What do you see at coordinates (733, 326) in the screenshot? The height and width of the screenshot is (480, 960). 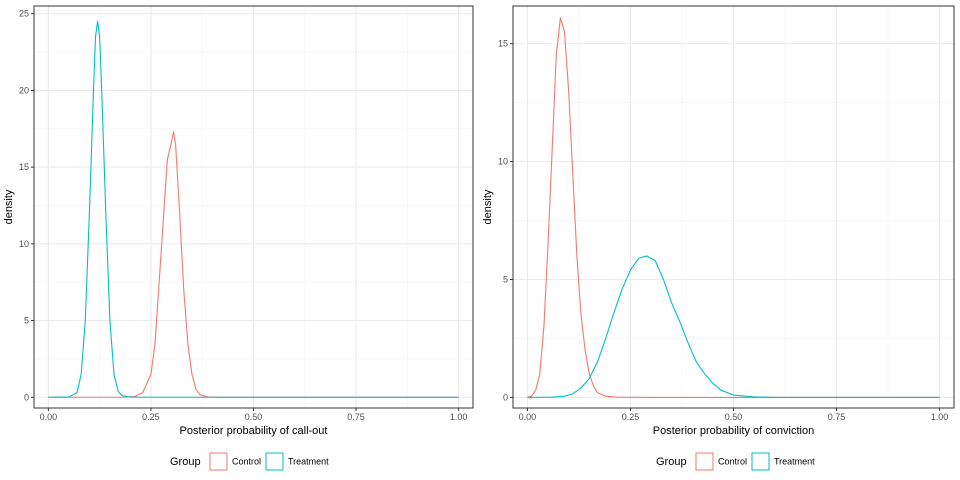 I see `density-line-treatment` at bounding box center [733, 326].